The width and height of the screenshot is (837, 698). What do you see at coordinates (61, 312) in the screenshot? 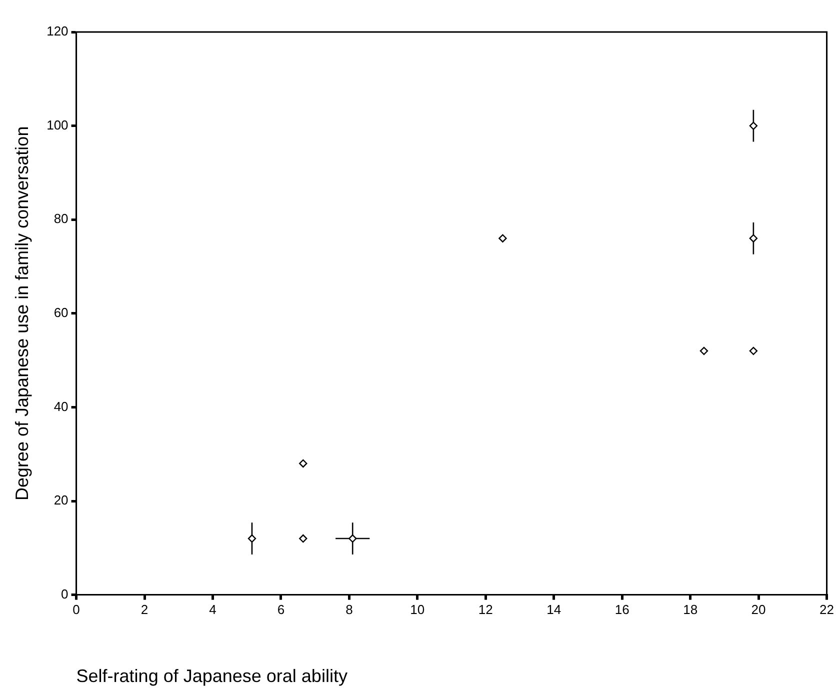
I see `y-tick-label: 60` at bounding box center [61, 312].